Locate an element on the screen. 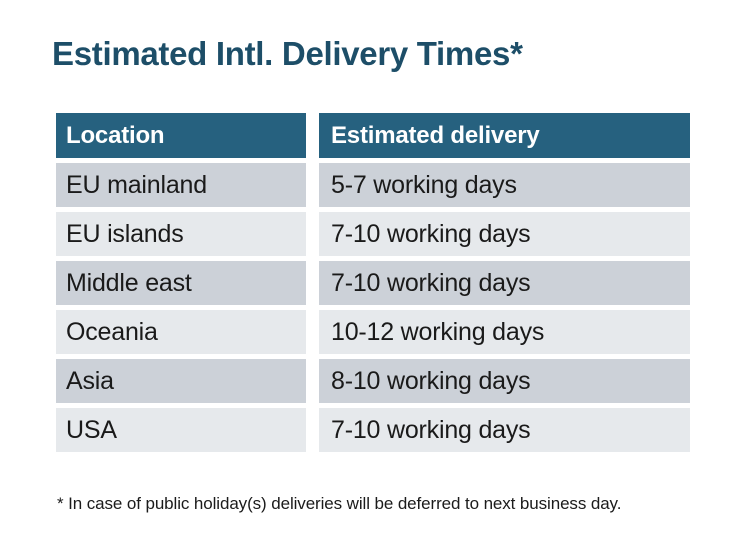 The height and width of the screenshot is (536, 745). table-row: EU islands 7-10 working days is located at coordinates (373, 234).